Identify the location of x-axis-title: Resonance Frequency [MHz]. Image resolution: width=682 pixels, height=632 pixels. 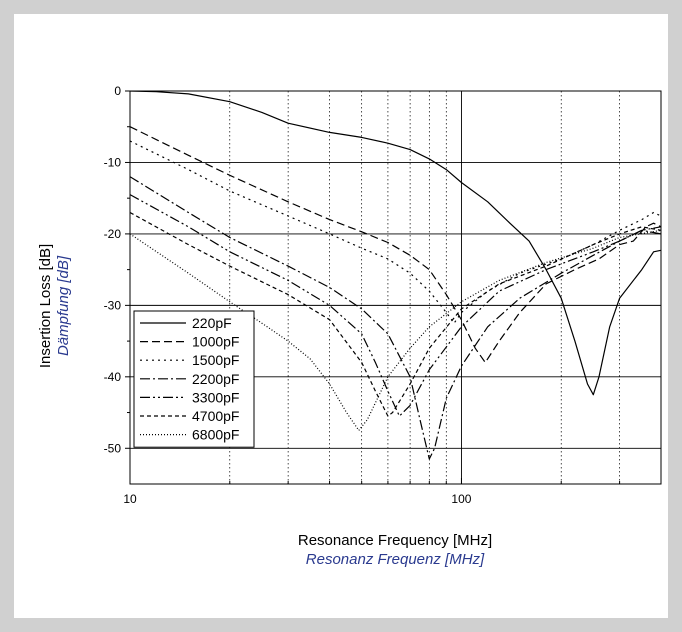
(395, 540).